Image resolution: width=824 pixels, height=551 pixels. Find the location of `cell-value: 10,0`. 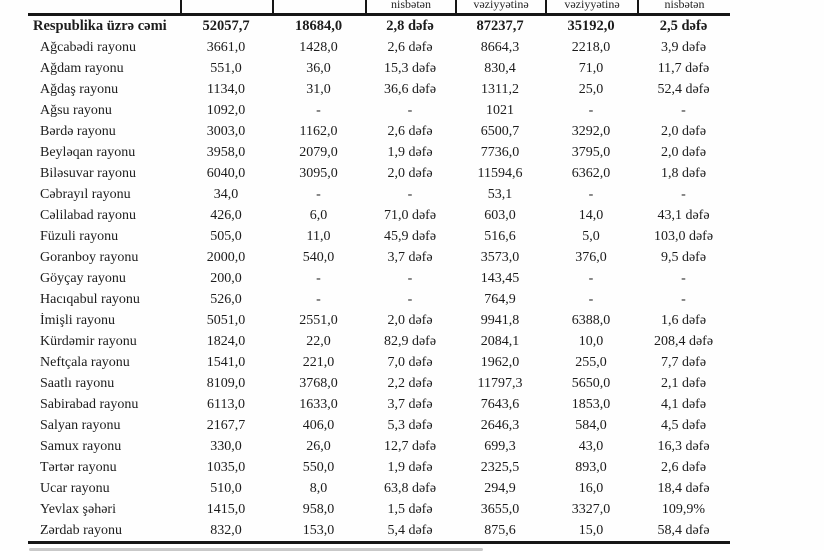

cell-value: 10,0 is located at coordinates (591, 341).